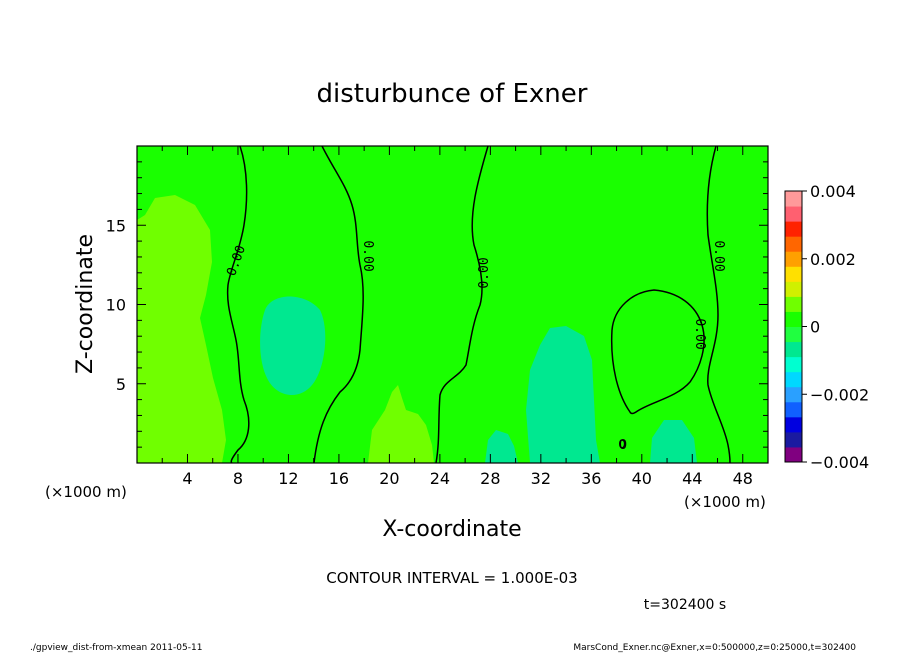  Describe the element at coordinates (839, 394) in the screenshot. I see `colorbar-tick-label: −0.002` at that location.